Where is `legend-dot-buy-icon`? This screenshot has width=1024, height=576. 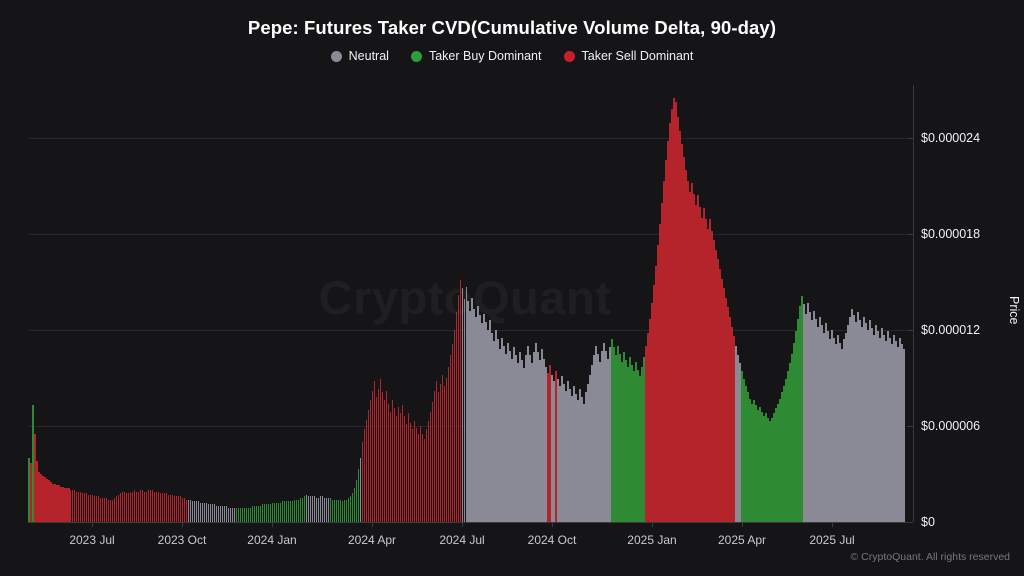 legend-dot-buy-icon is located at coordinates (416, 56).